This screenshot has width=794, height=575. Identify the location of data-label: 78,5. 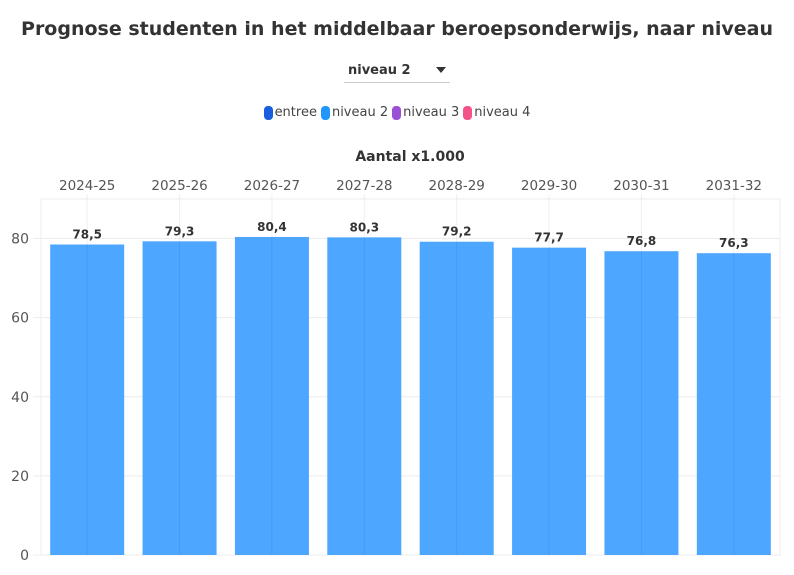
(87, 234).